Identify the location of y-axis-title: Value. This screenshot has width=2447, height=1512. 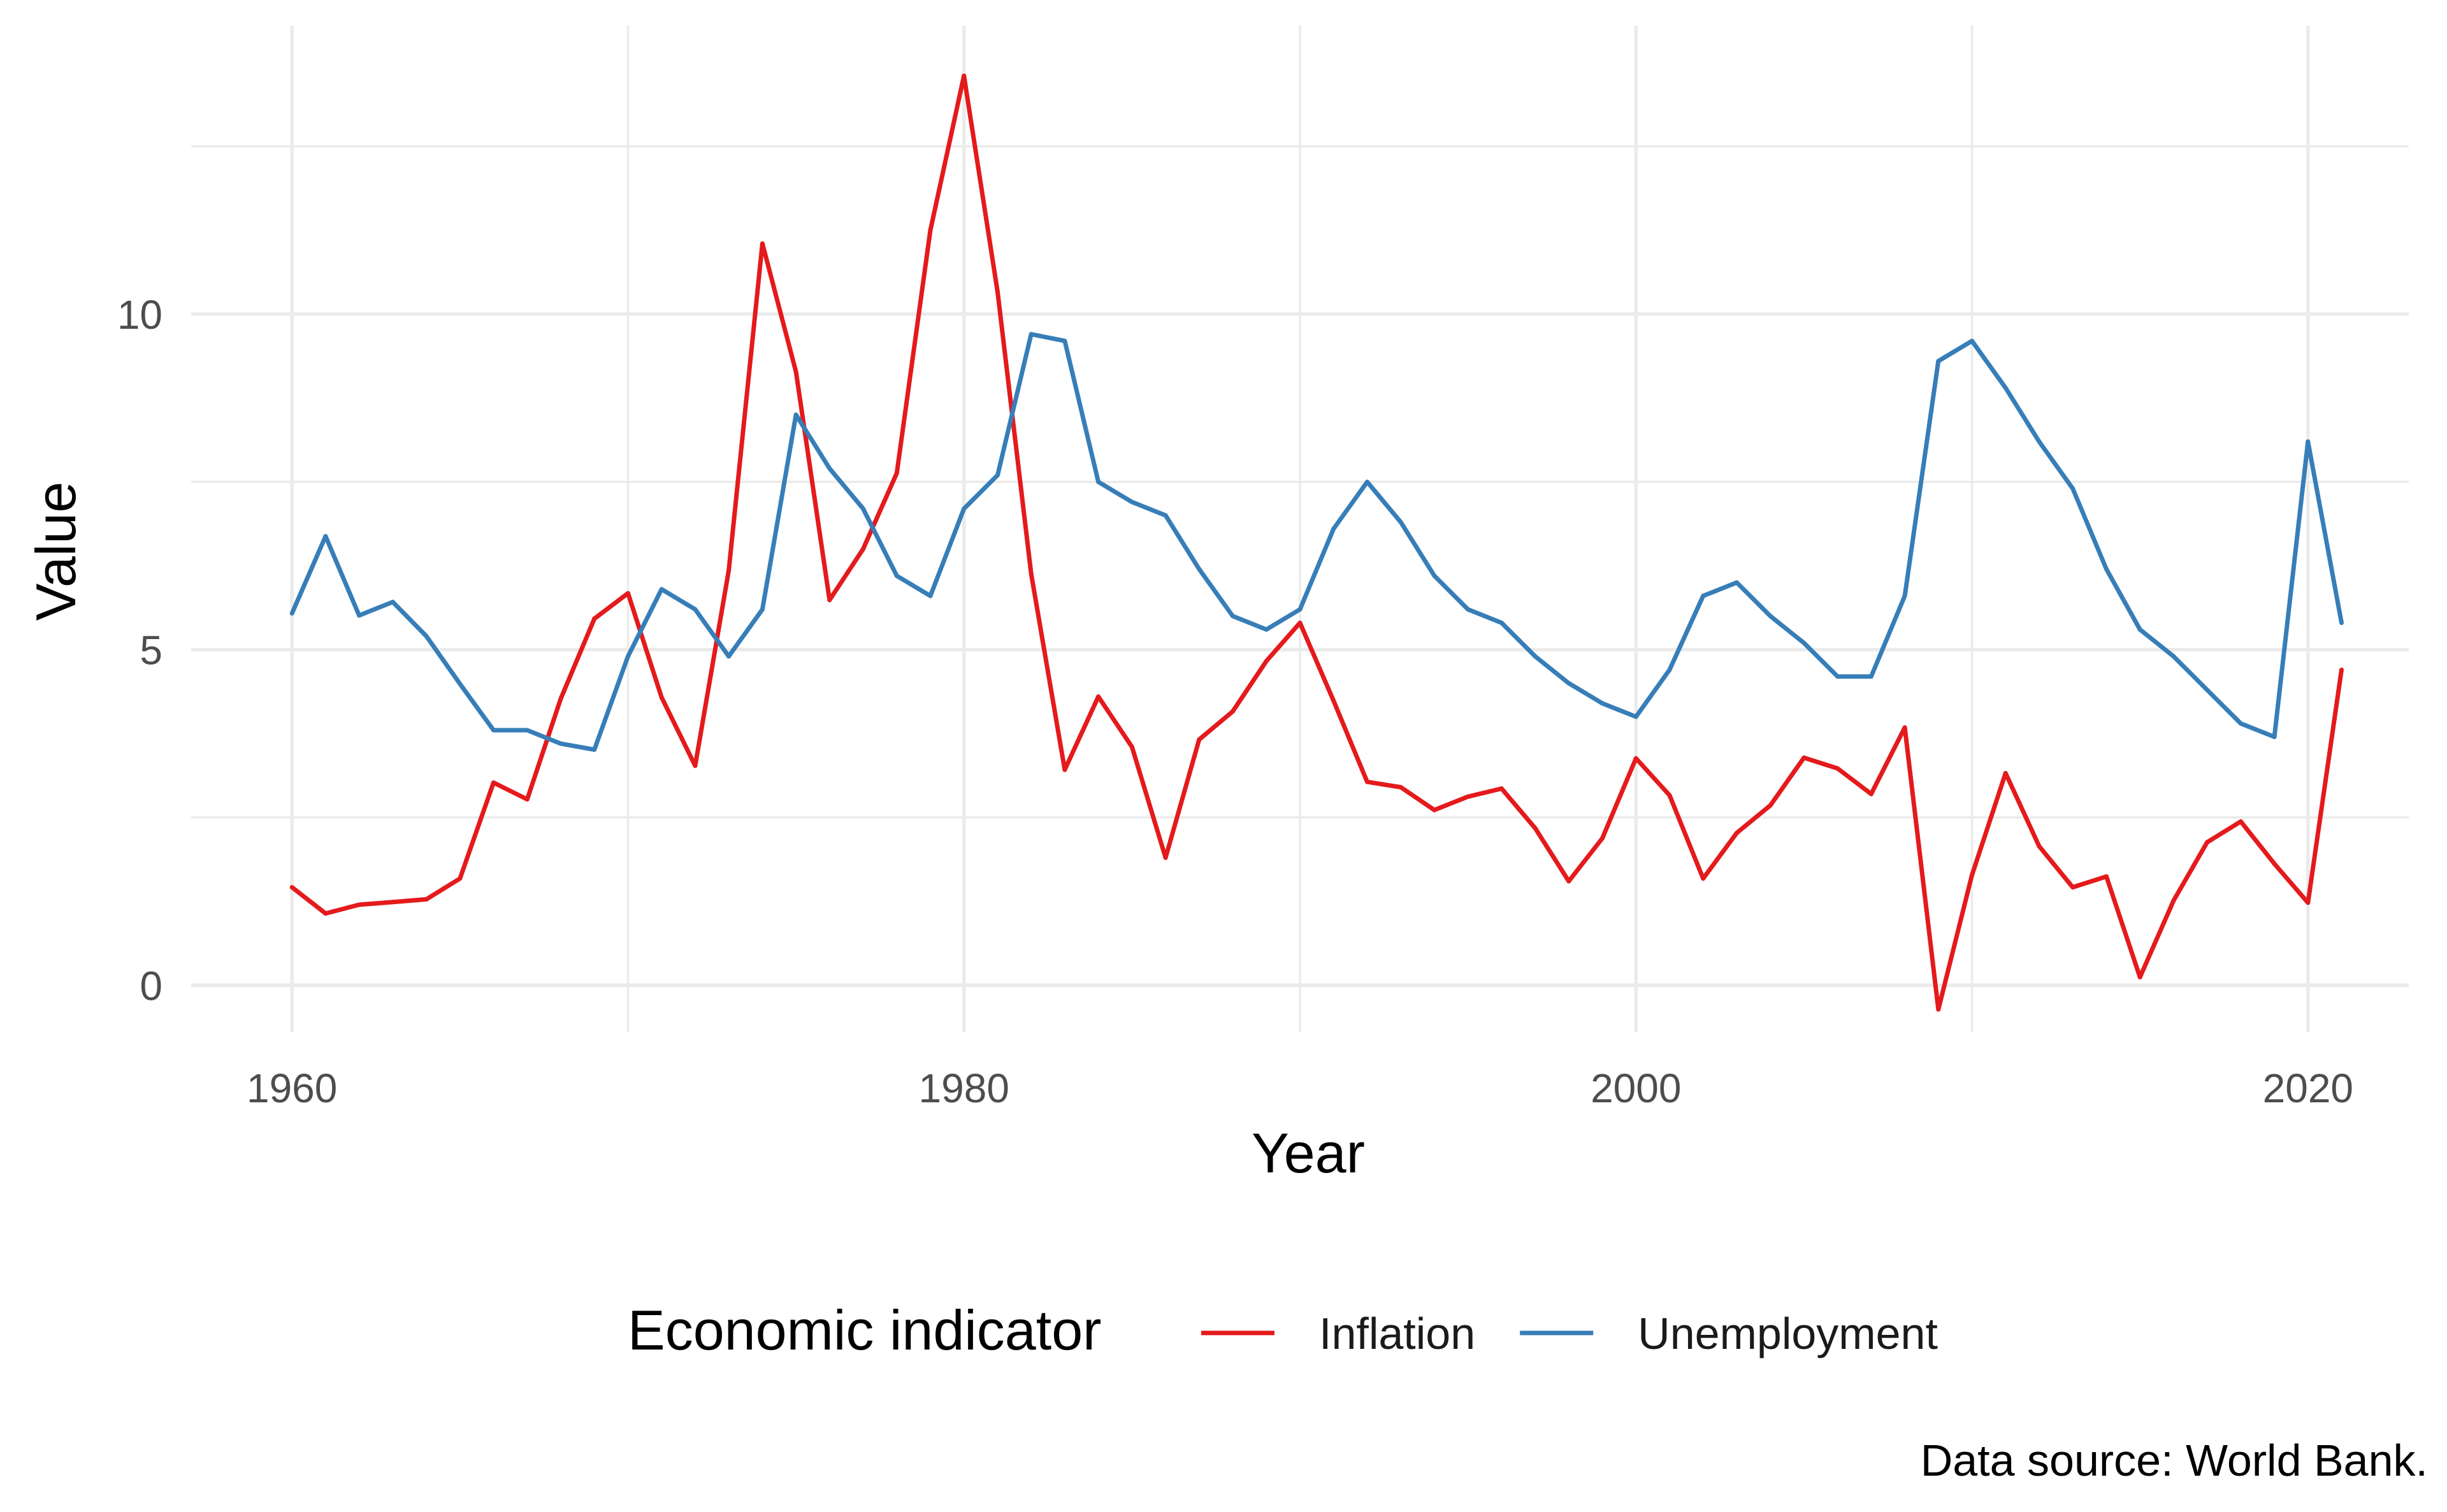
(55, 551).